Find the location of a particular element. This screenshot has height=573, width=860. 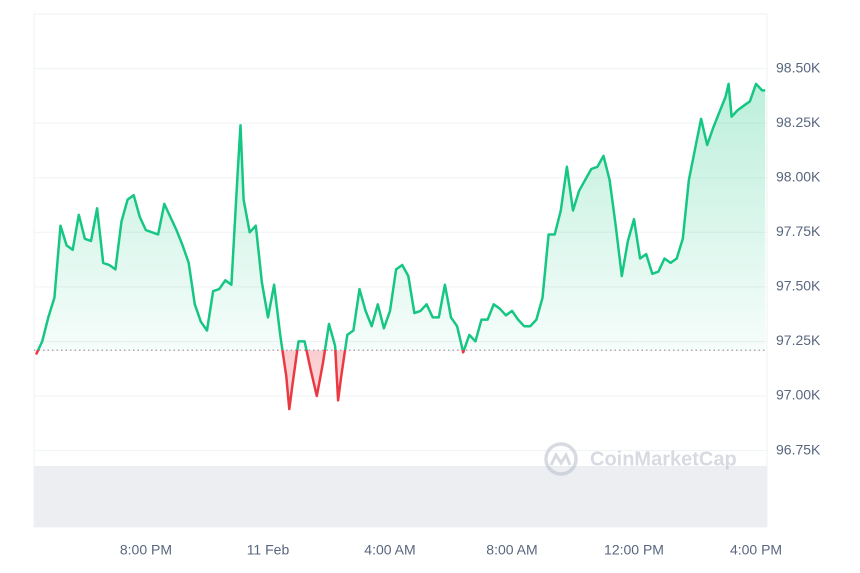

watermark-text: CoinMarketCap is located at coordinates (663, 459).